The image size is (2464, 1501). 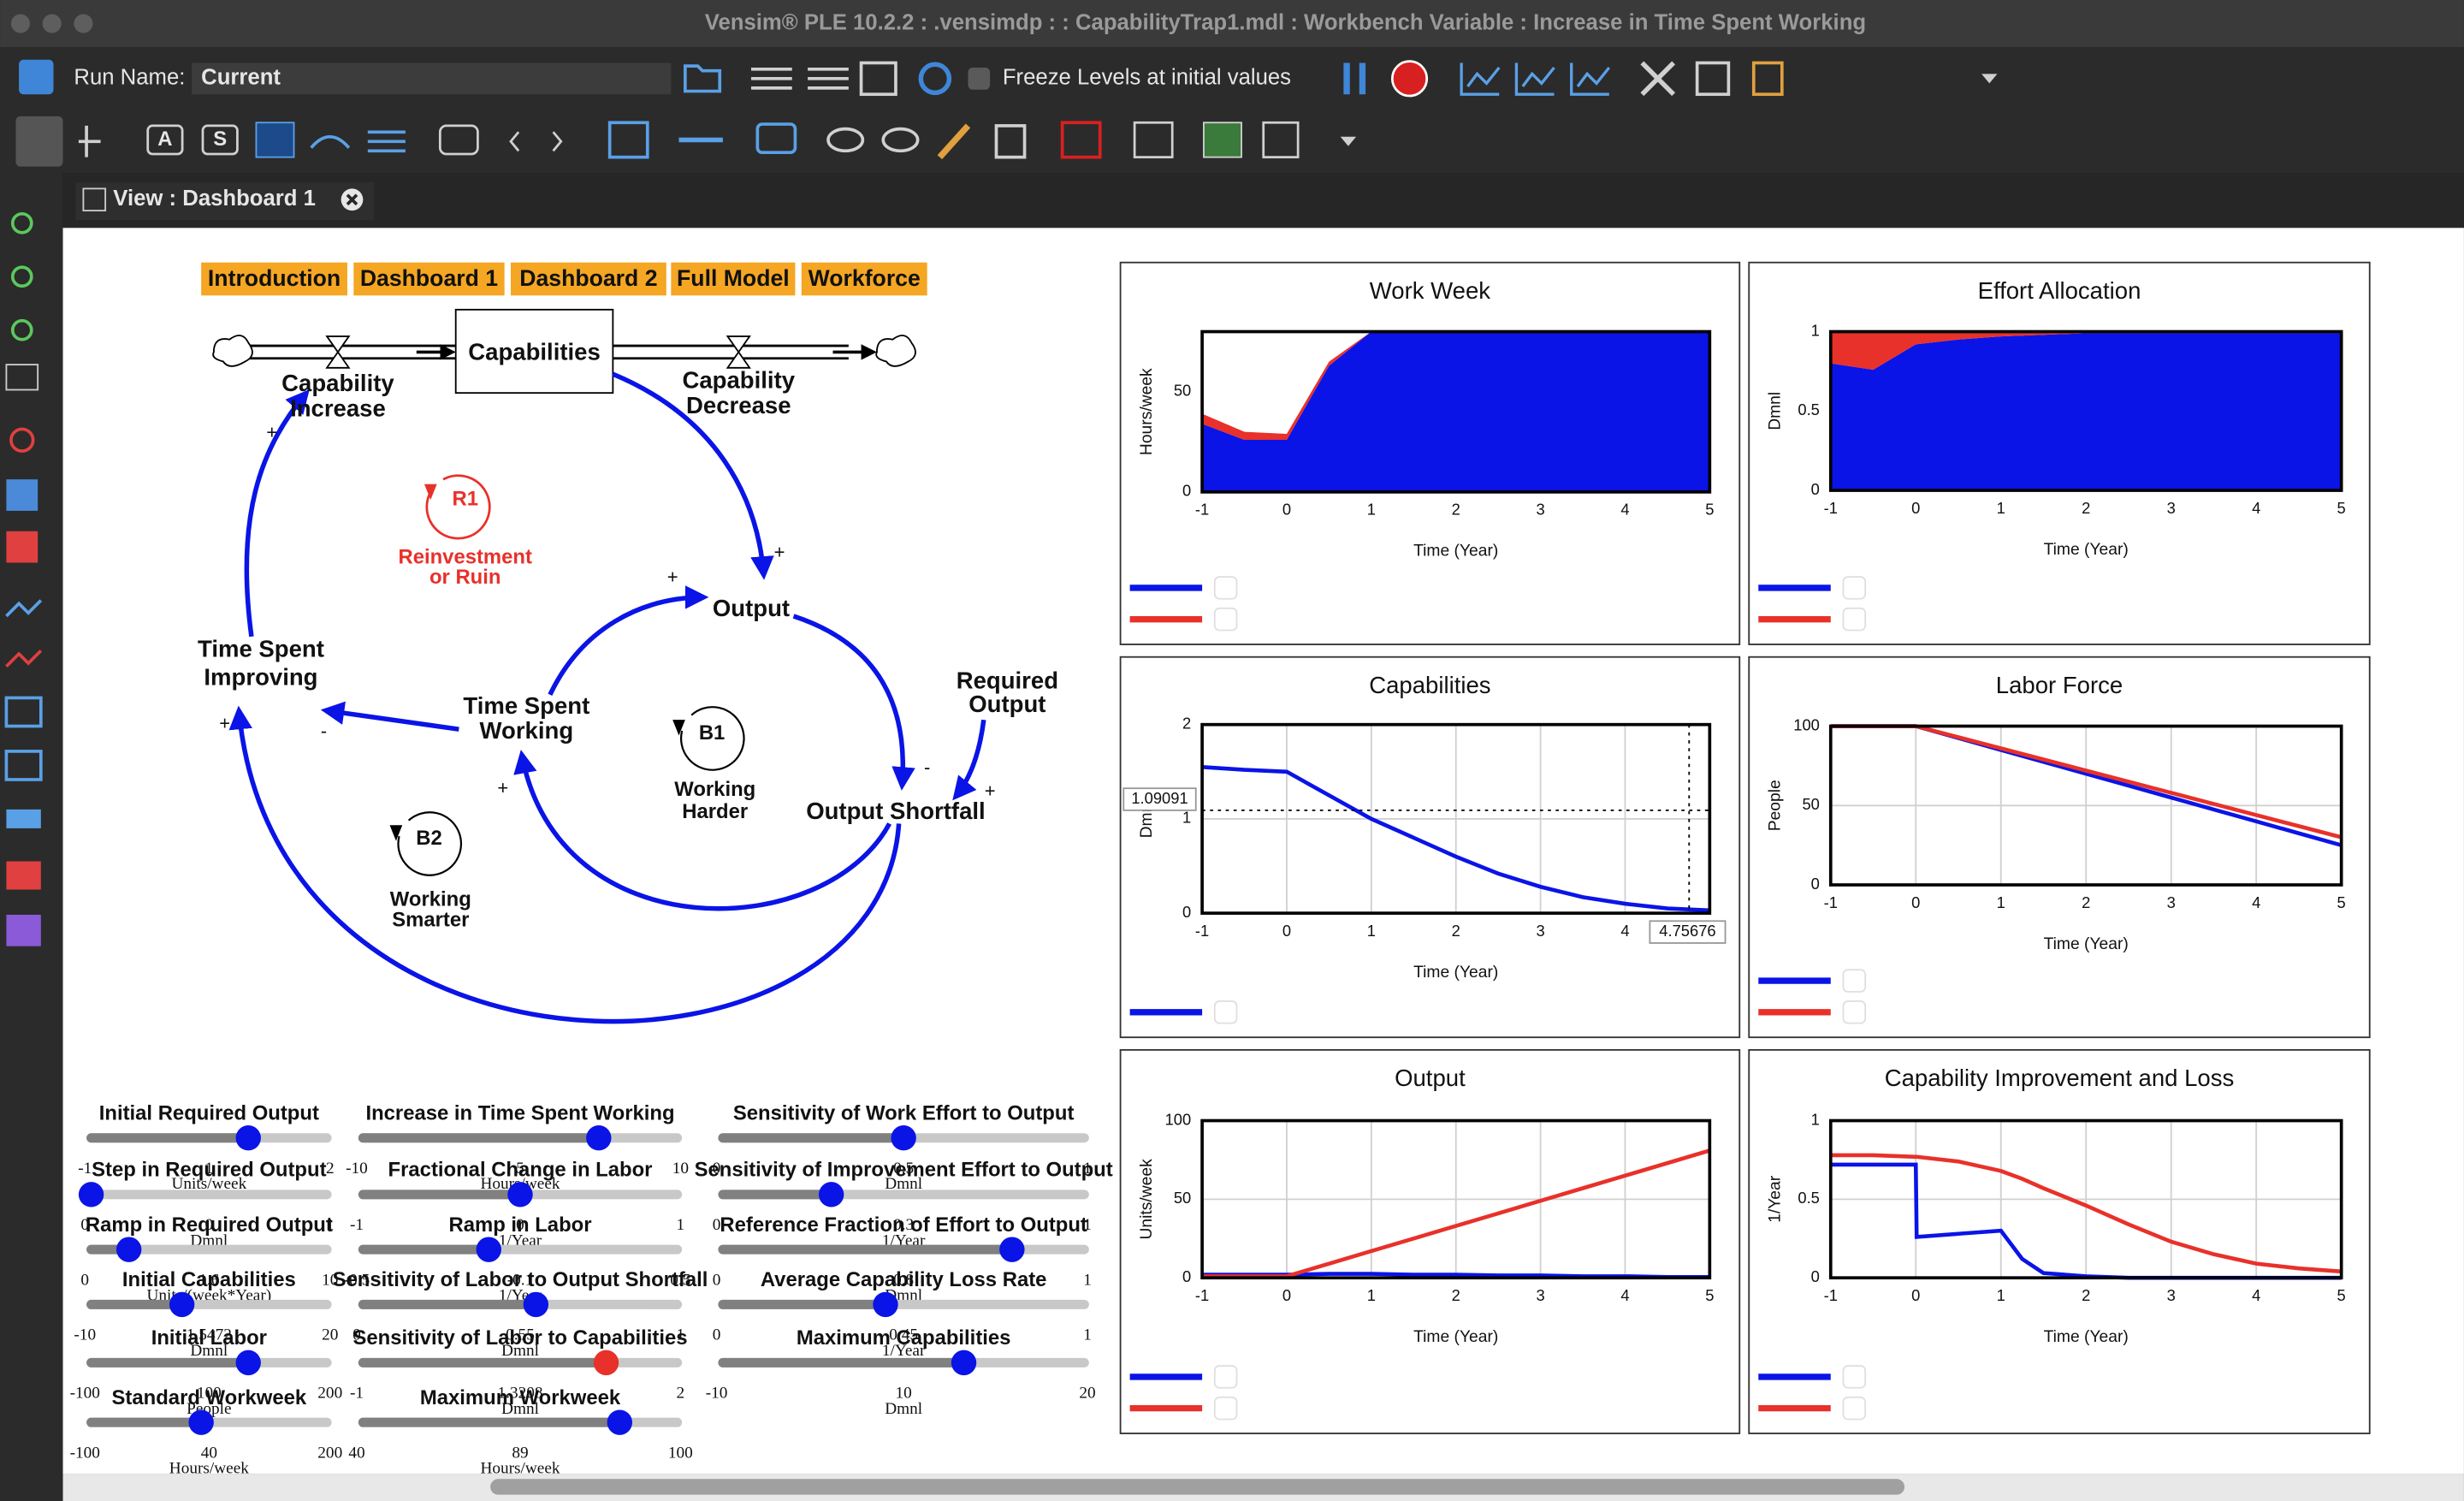 I want to click on slider-min: 40, so click(x=356, y=1453).